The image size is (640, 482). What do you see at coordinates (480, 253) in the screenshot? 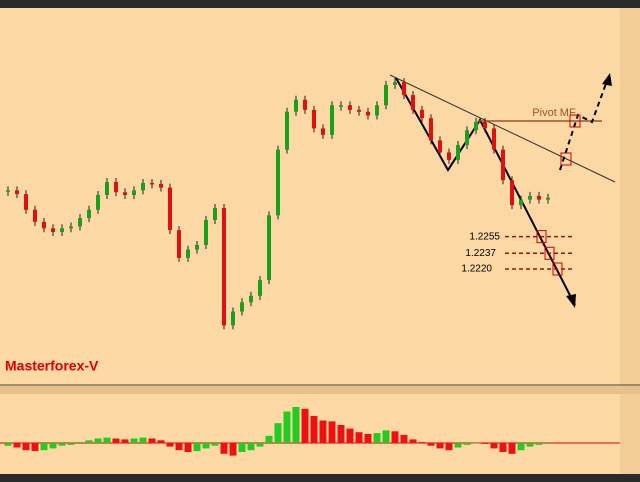
I see `level-label: 1.2237` at bounding box center [480, 253].